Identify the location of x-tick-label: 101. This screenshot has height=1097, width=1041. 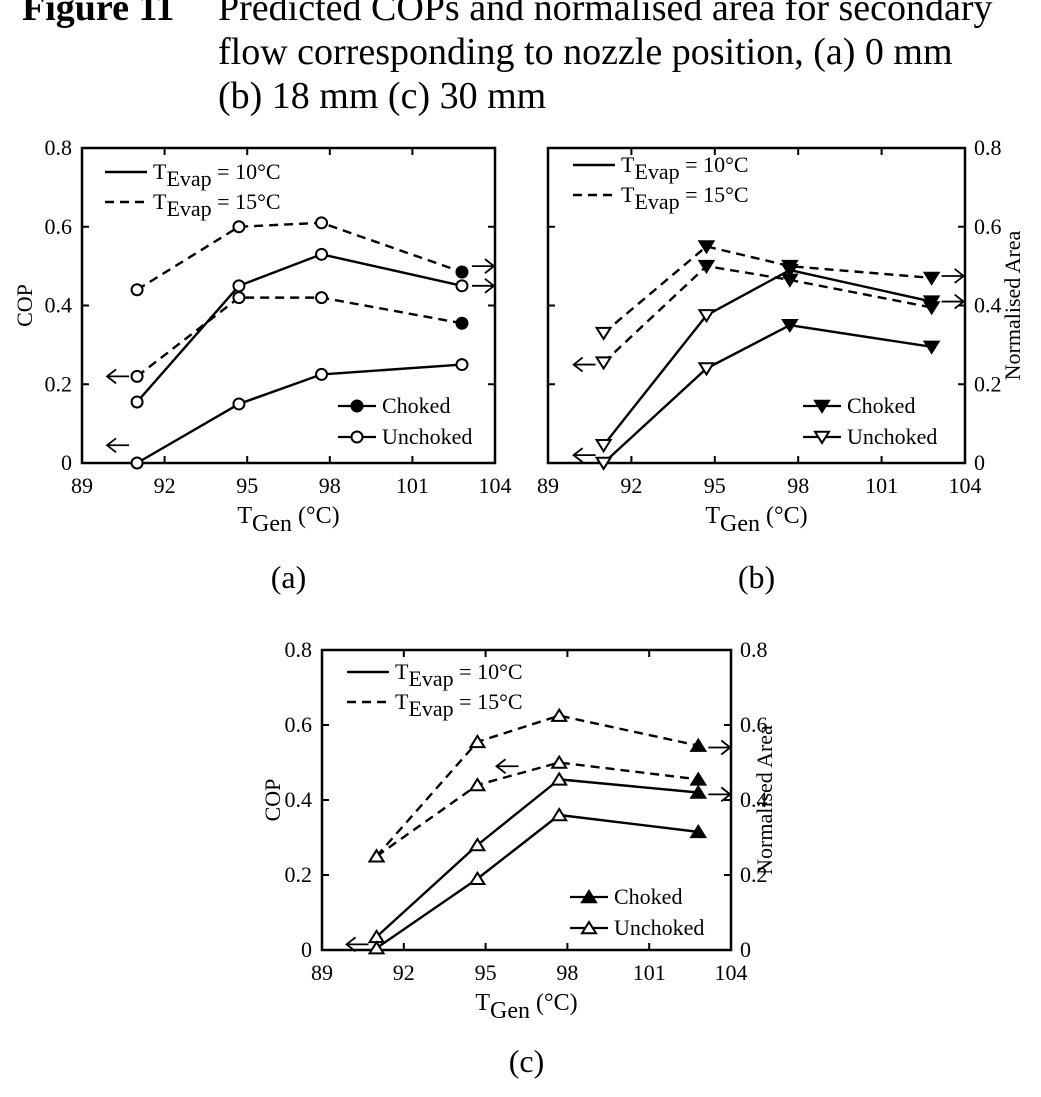
(412, 485).